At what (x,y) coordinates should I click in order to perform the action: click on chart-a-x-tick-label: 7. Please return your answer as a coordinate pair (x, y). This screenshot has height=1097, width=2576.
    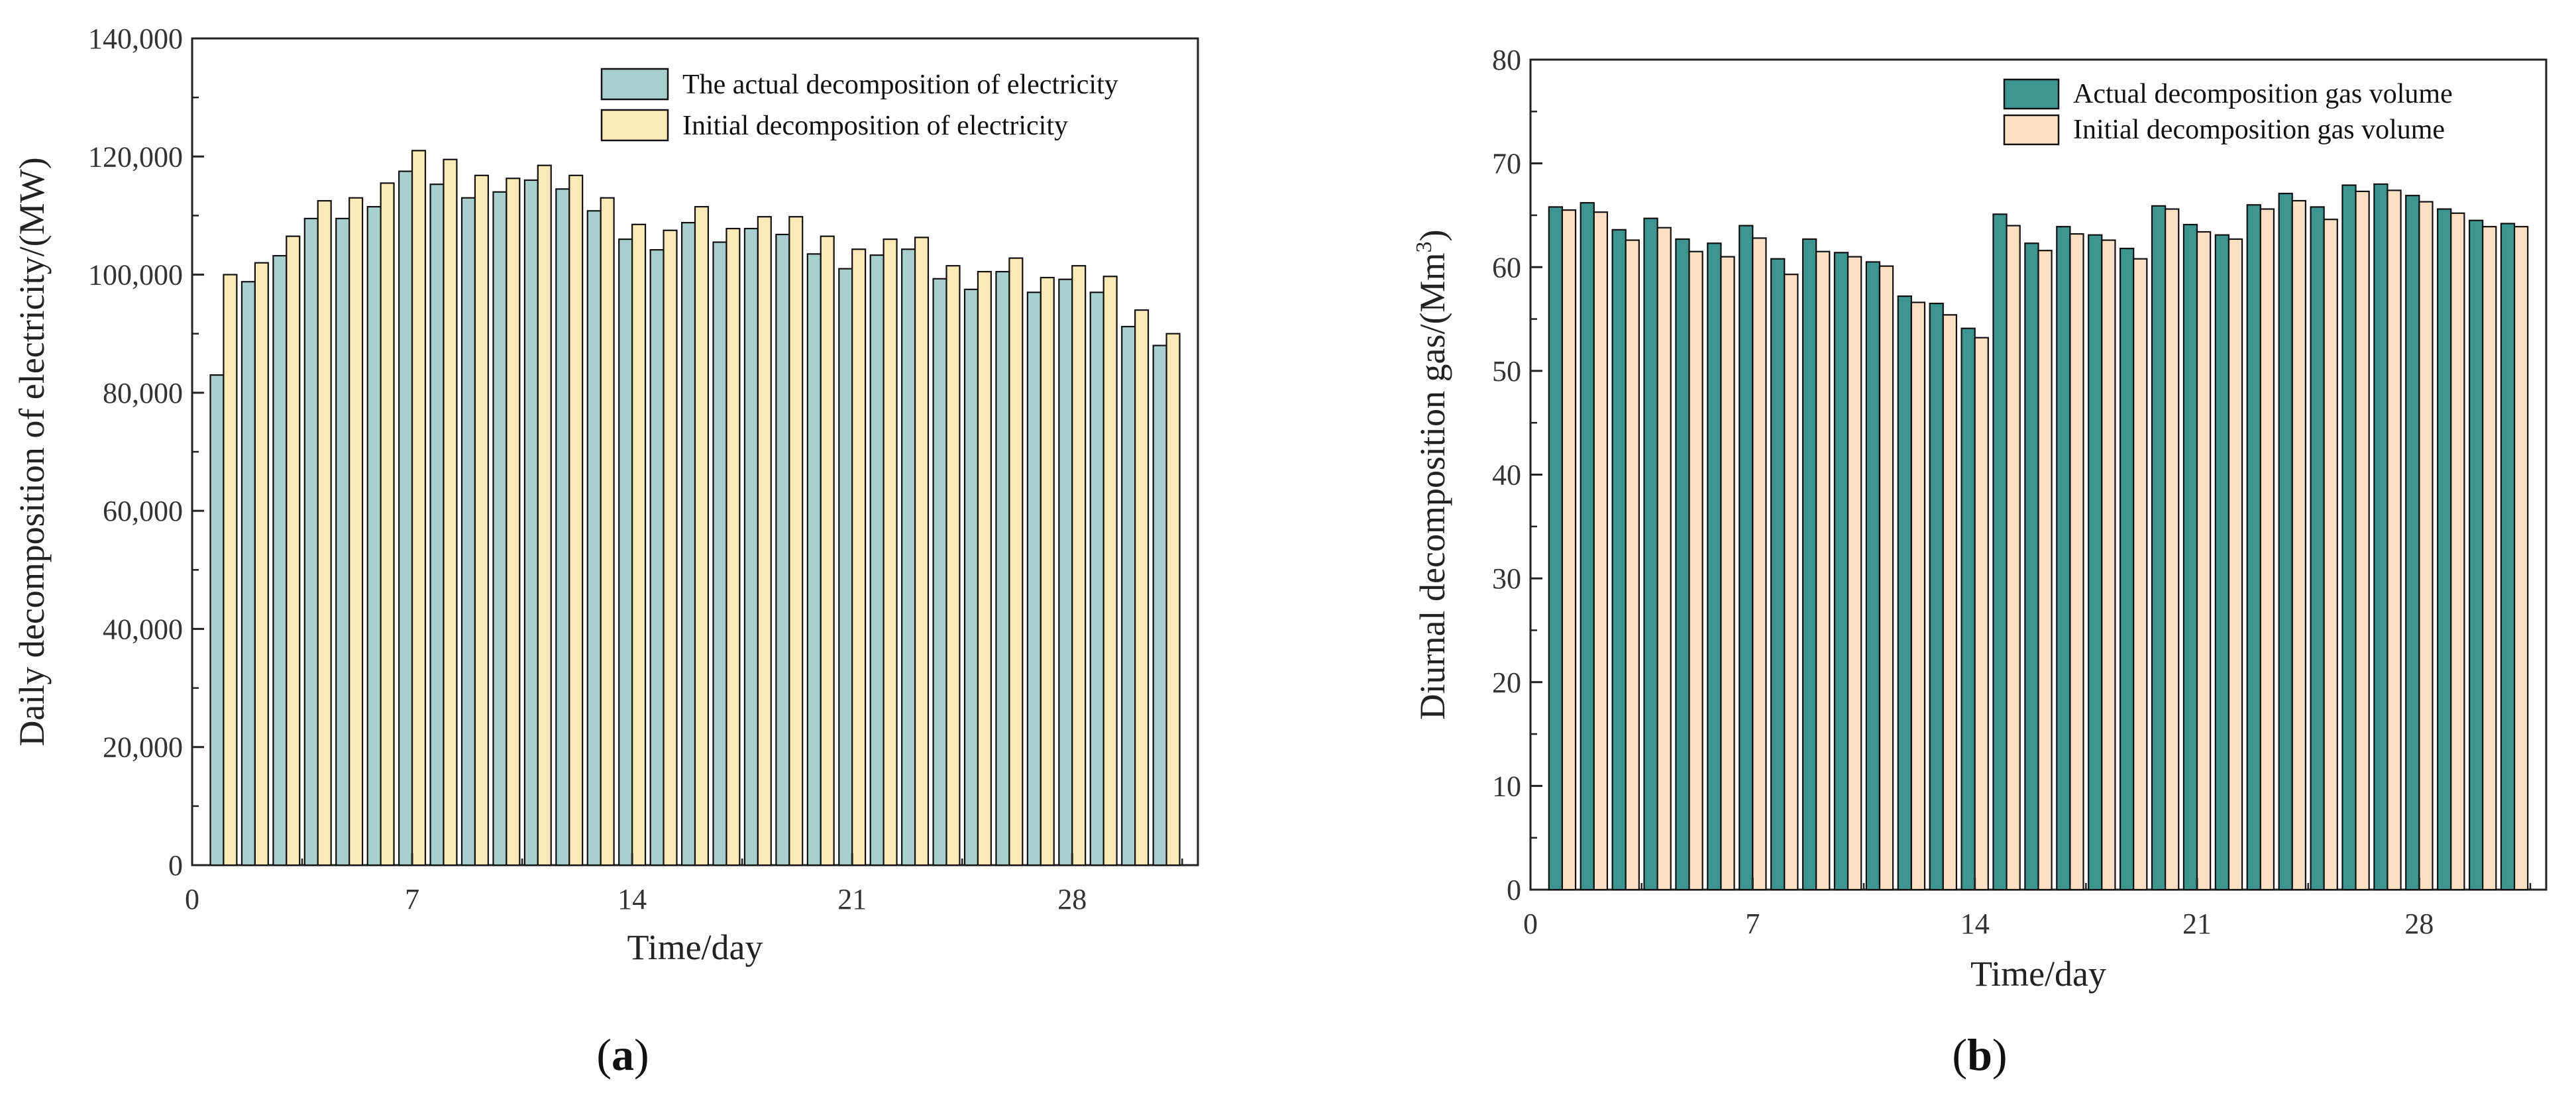
    Looking at the image, I should click on (412, 899).